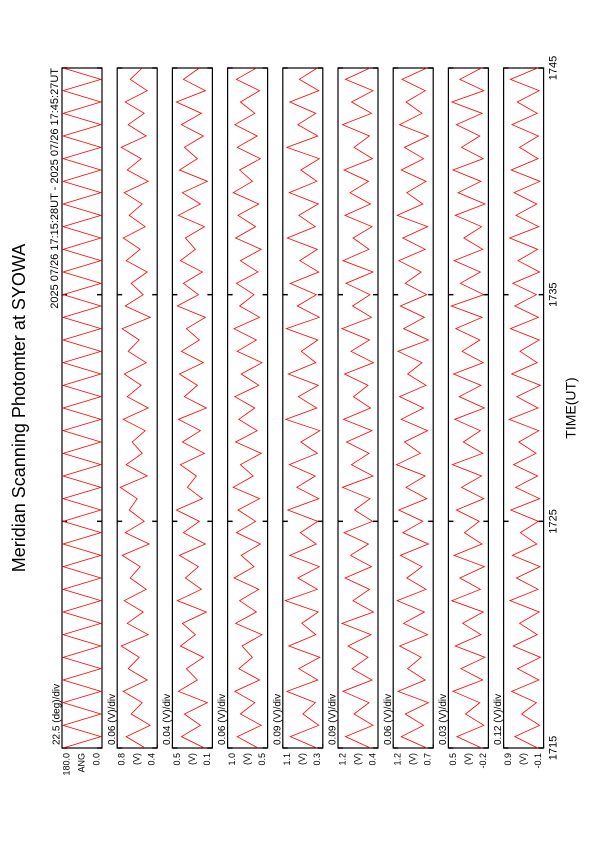 This screenshot has width=595, height=842. What do you see at coordinates (57, 714) in the screenshot?
I see `panel-scale: 22.5 (deg)/div` at bounding box center [57, 714].